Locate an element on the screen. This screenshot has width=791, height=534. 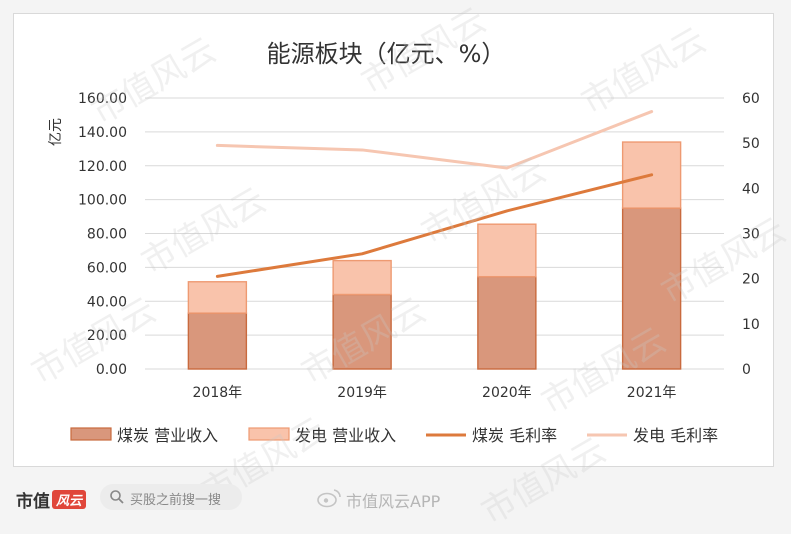
brand-logo: 市值 风云 is located at coordinates (51, 499).